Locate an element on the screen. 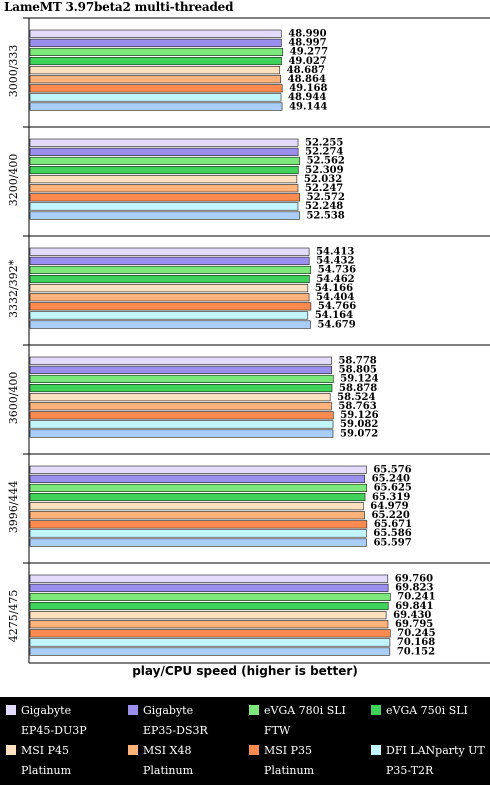  legend-item: eVGA 780i SLI FTW is located at coordinates (309, 721).